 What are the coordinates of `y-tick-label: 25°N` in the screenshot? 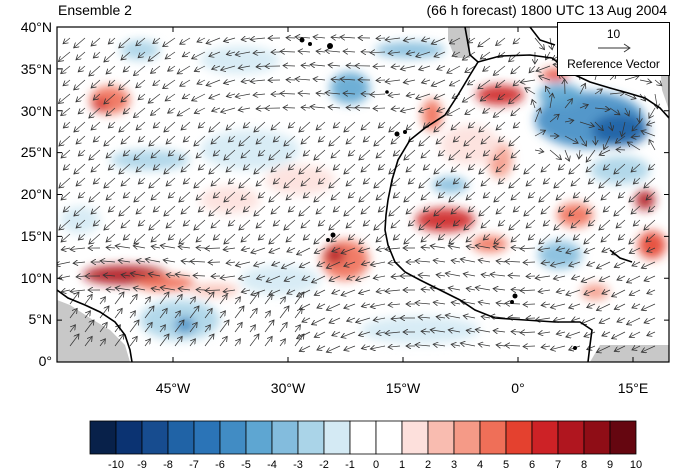 It's located at (36, 152).